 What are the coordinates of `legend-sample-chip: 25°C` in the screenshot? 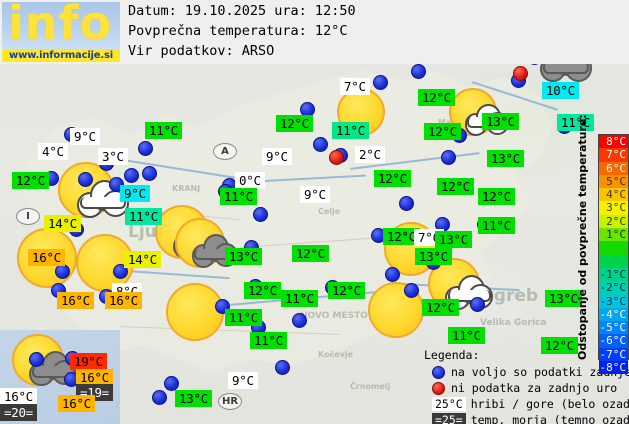 It's located at (449, 404).